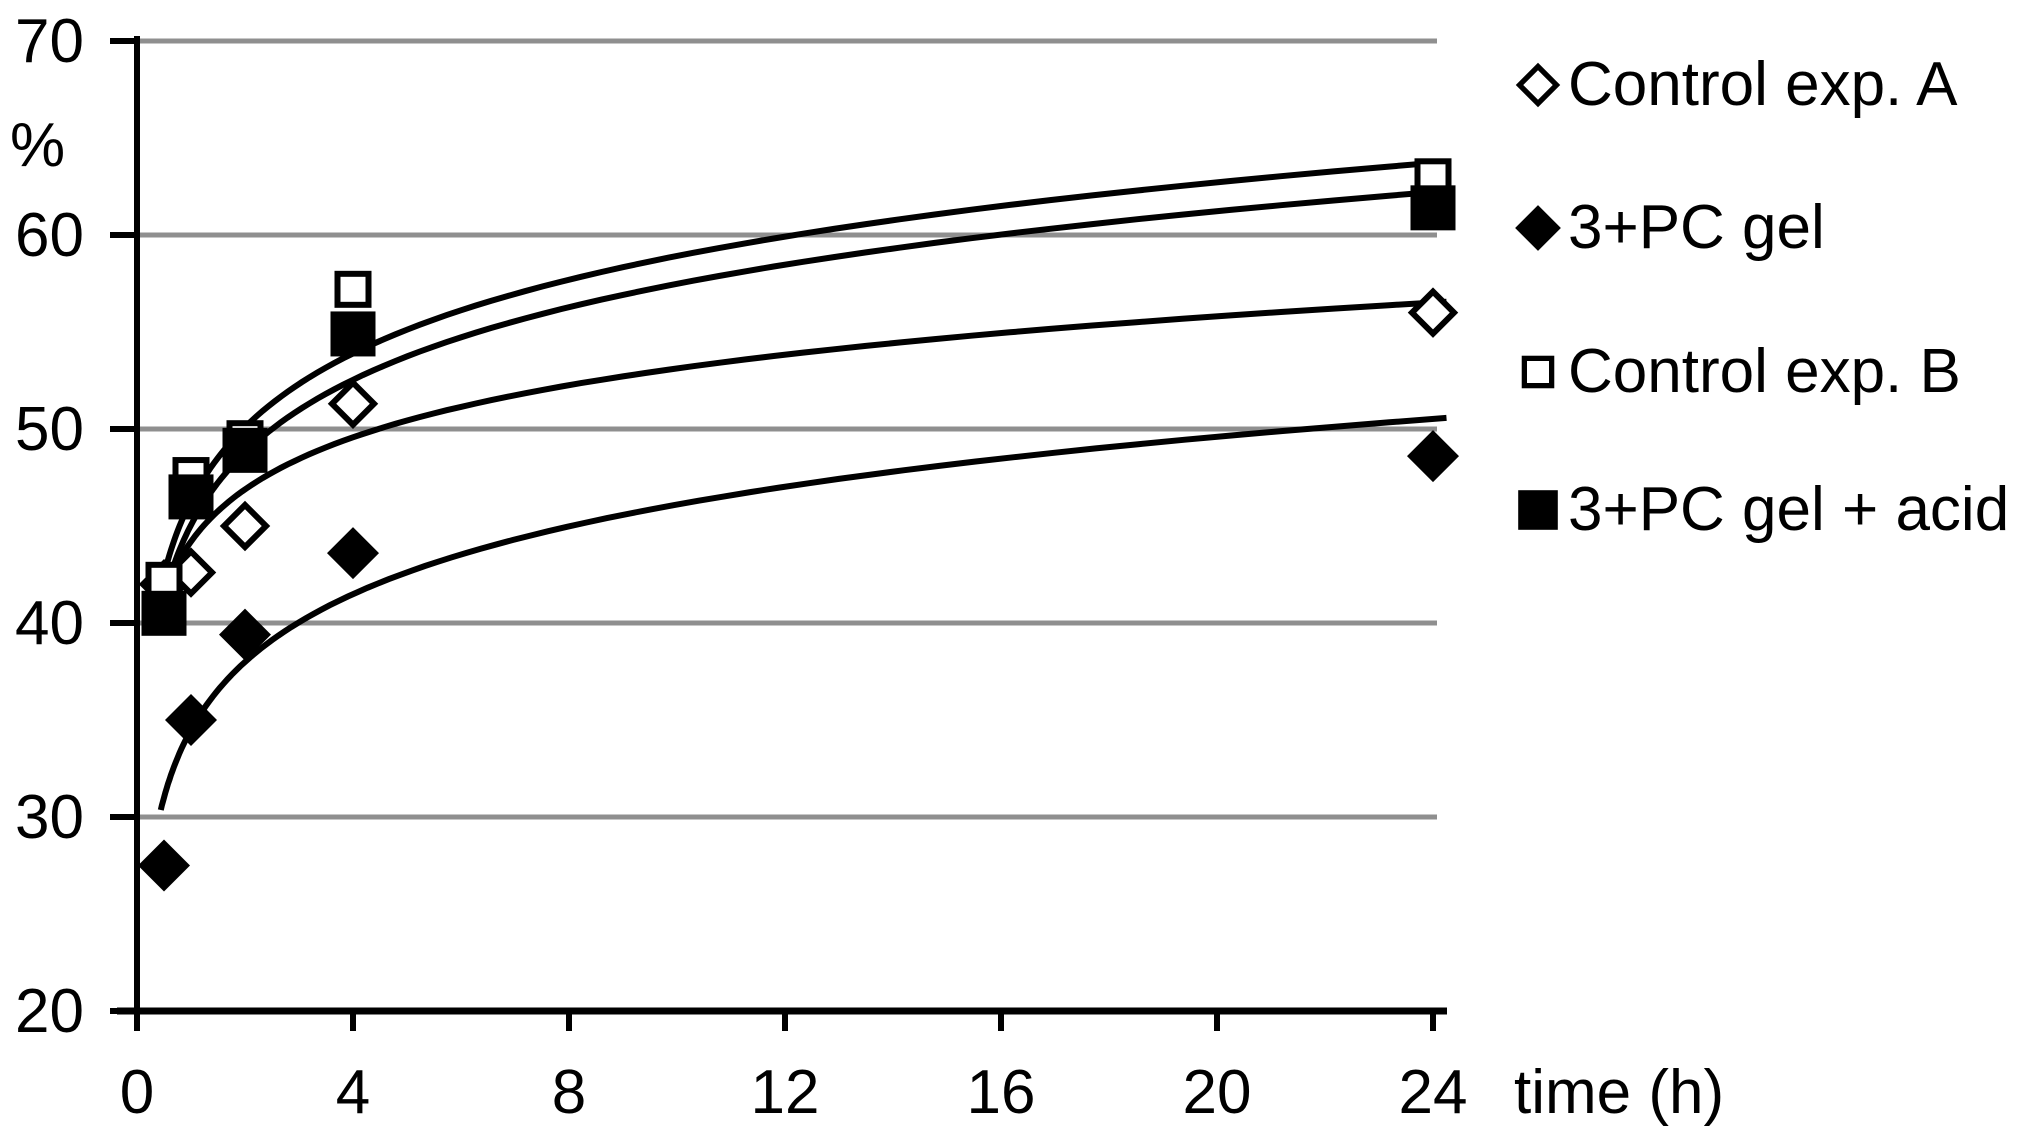 This screenshot has height=1147, width=2030. I want to click on legend-item-control-exp-a: Control exp. A, so click(1734, 85).